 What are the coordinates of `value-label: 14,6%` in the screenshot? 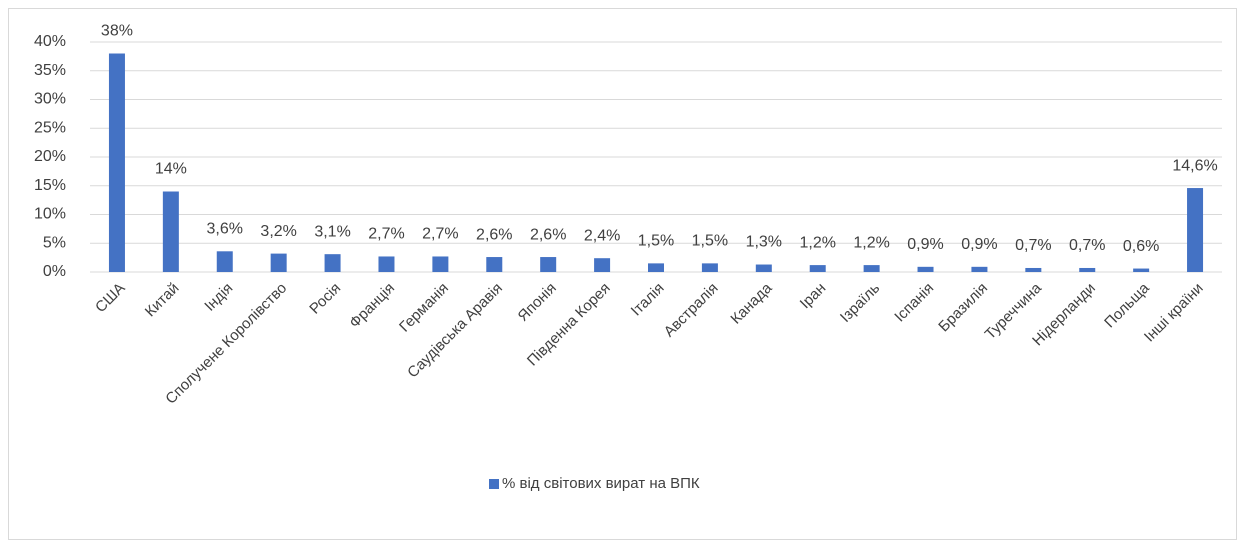 It's located at (1194, 165).